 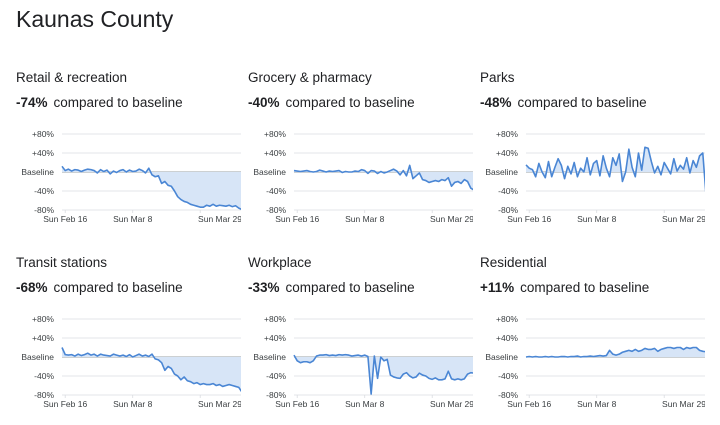 I want to click on percent-change: -48%, so click(x=496, y=102).